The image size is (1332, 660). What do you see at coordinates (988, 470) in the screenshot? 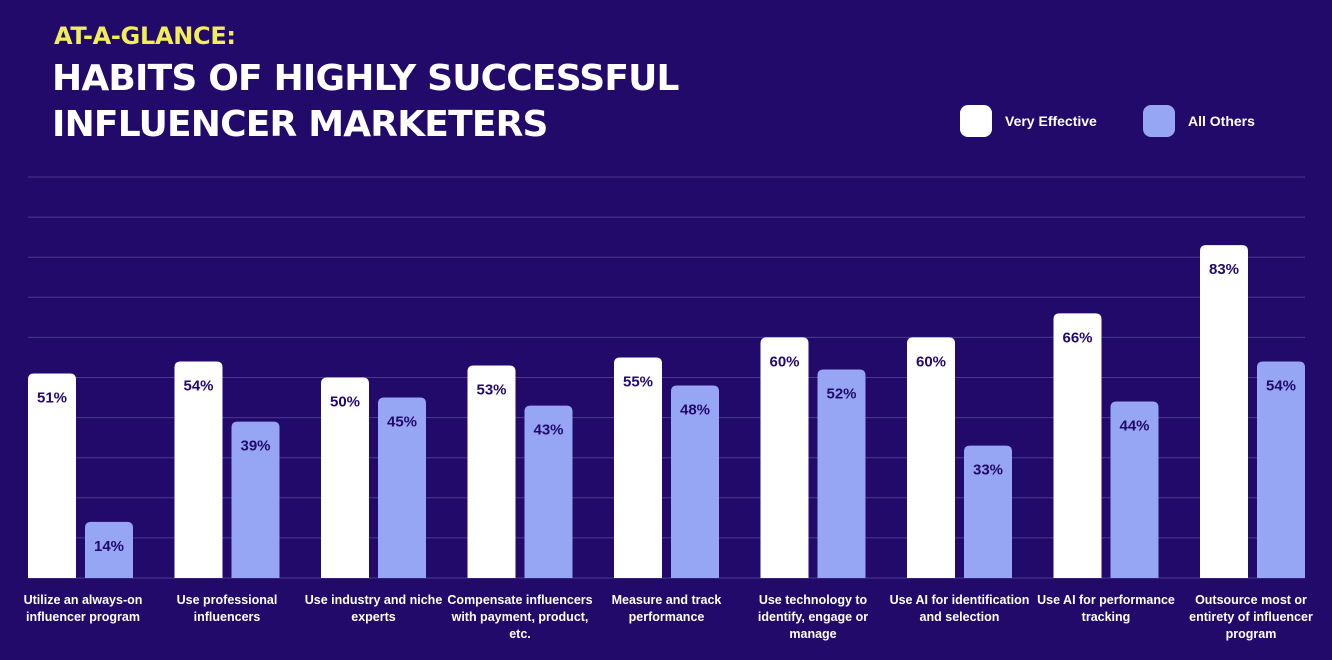
I see `data-label: 33%` at bounding box center [988, 470].